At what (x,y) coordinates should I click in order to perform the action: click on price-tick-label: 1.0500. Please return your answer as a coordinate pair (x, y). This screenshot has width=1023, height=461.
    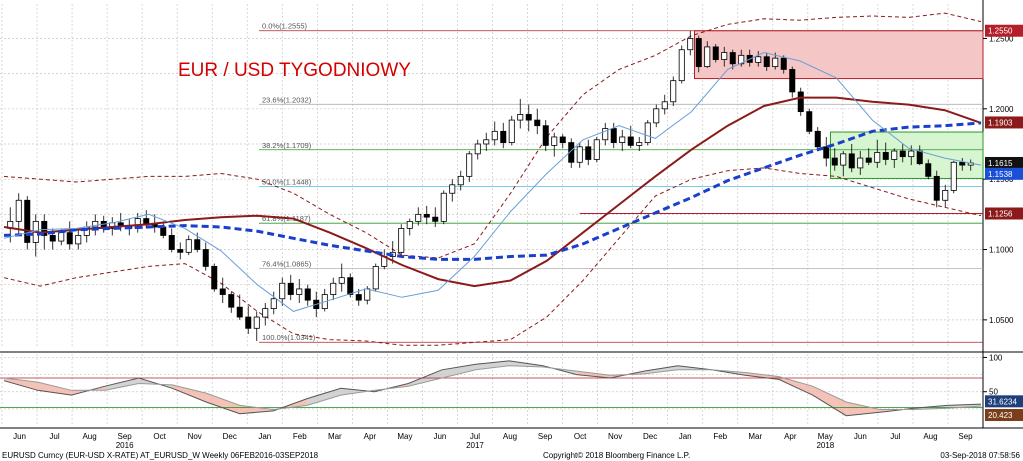
    Looking at the image, I should click on (1001, 320).